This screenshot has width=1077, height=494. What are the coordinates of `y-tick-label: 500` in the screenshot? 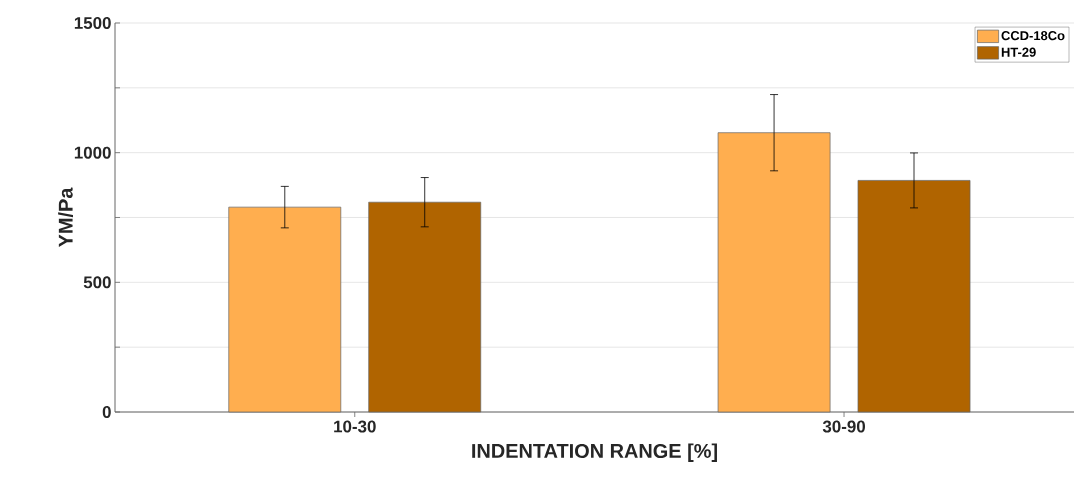 It's located at (97, 282).